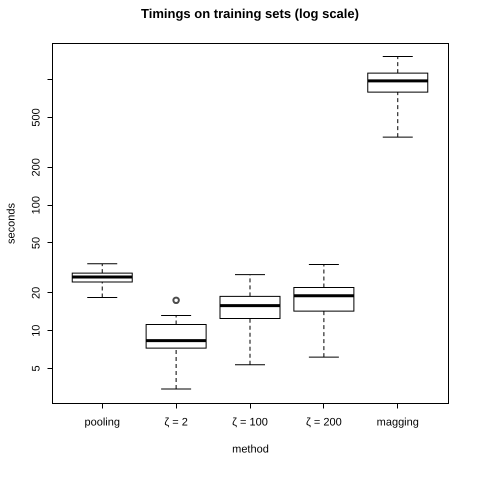 Image resolution: width=481 pixels, height=478 pixels. What do you see at coordinates (176, 422) in the screenshot?
I see `x-tick-label: ζ = 2` at bounding box center [176, 422].